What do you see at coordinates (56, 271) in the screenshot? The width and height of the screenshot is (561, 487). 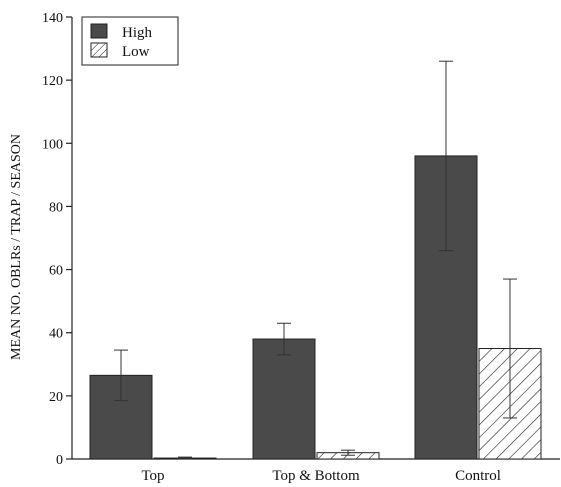 I see `y-tick-label: 60` at bounding box center [56, 271].